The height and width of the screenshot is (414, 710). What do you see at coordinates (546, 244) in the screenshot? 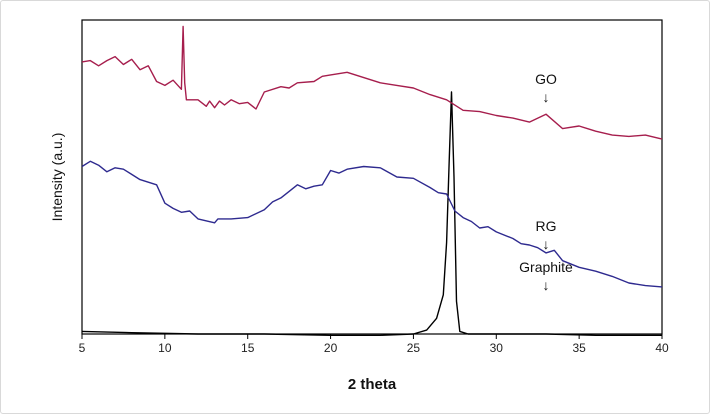
I see `series-arrow-rg: ↓` at bounding box center [546, 244].